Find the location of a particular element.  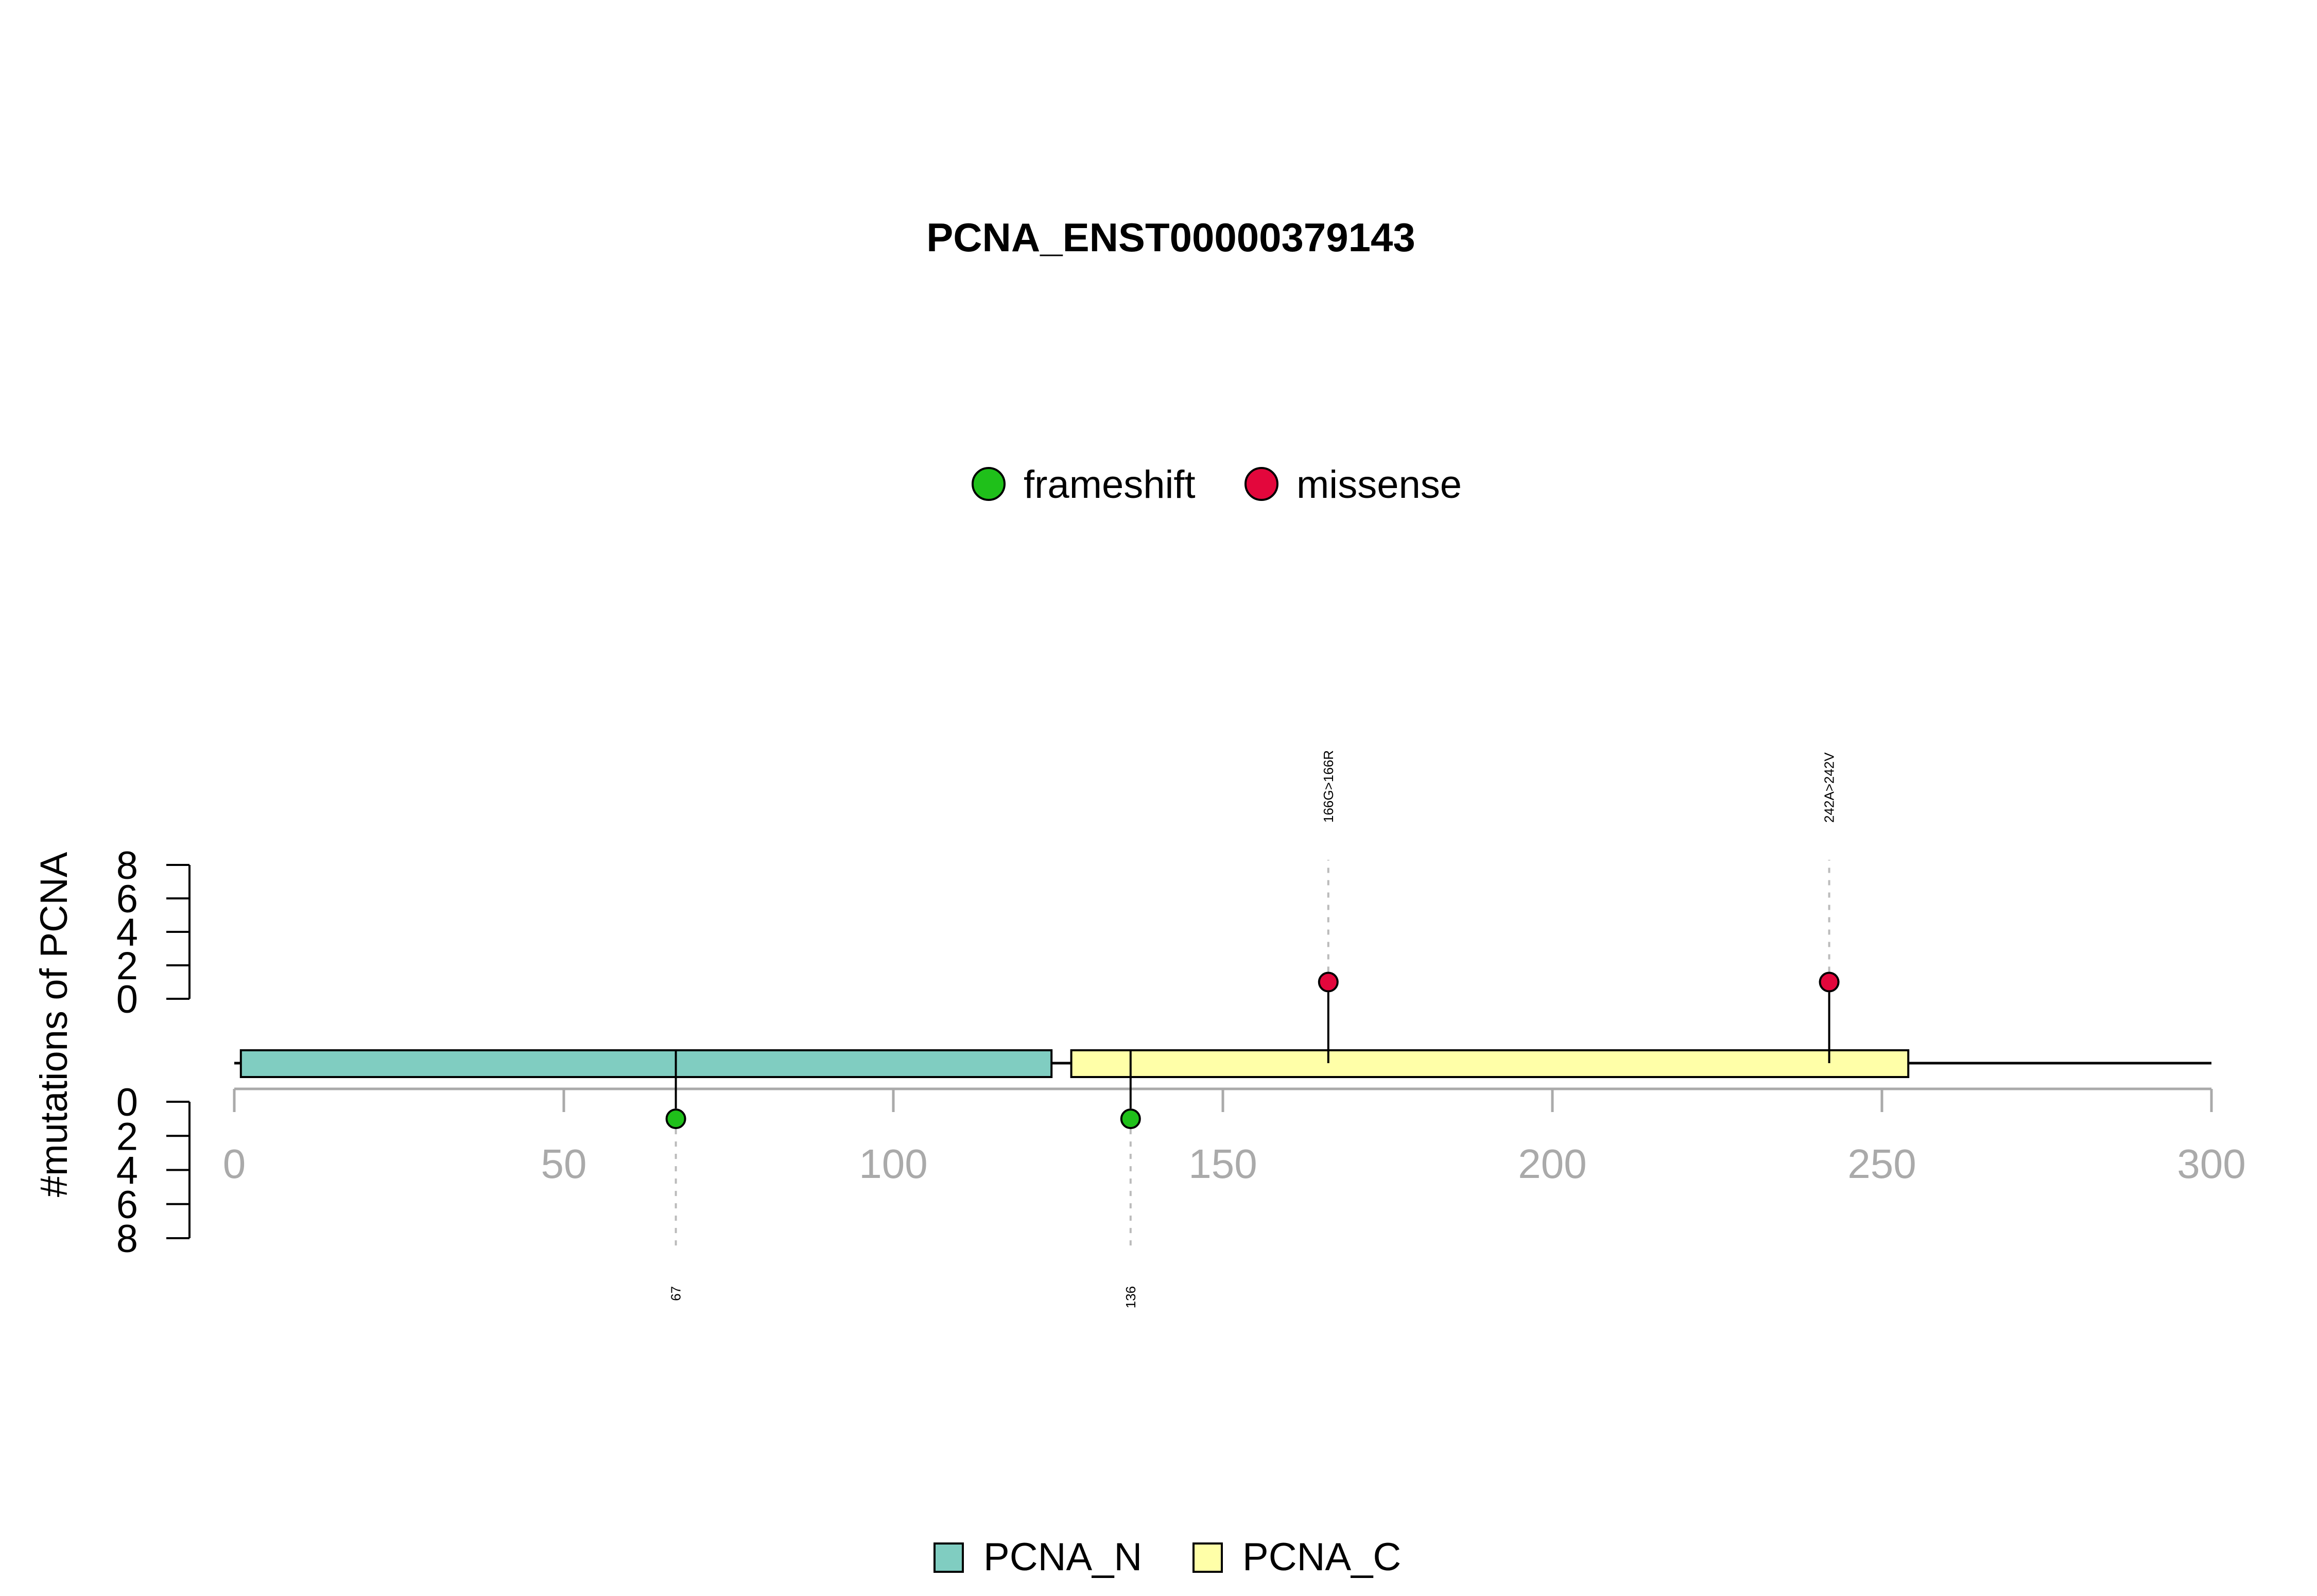

domain-legend-label-PCNA_N: PCNA_N is located at coordinates (1062, 1557).